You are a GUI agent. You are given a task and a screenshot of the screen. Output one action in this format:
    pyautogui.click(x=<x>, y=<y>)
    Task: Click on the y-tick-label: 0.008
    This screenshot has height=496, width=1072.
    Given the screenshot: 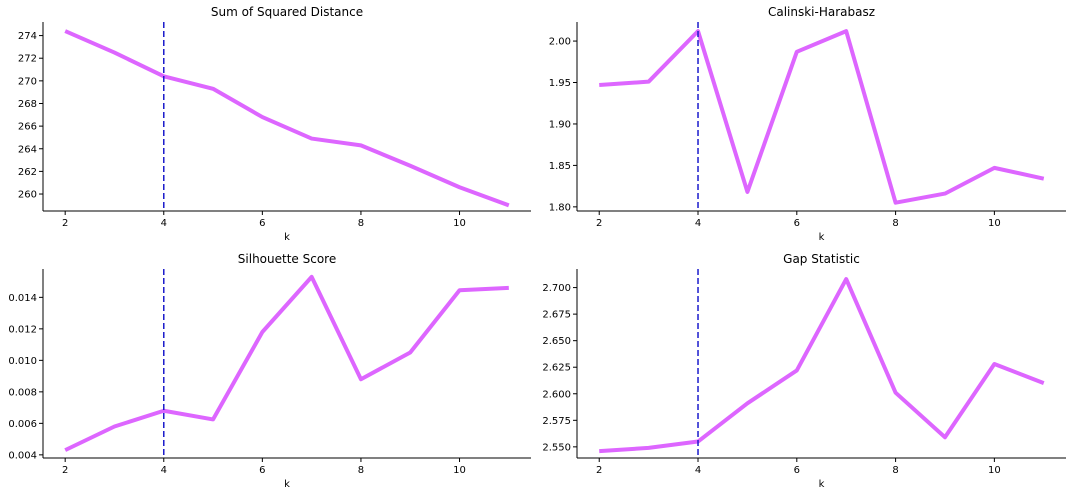 What is the action you would take?
    pyautogui.click(x=22, y=392)
    